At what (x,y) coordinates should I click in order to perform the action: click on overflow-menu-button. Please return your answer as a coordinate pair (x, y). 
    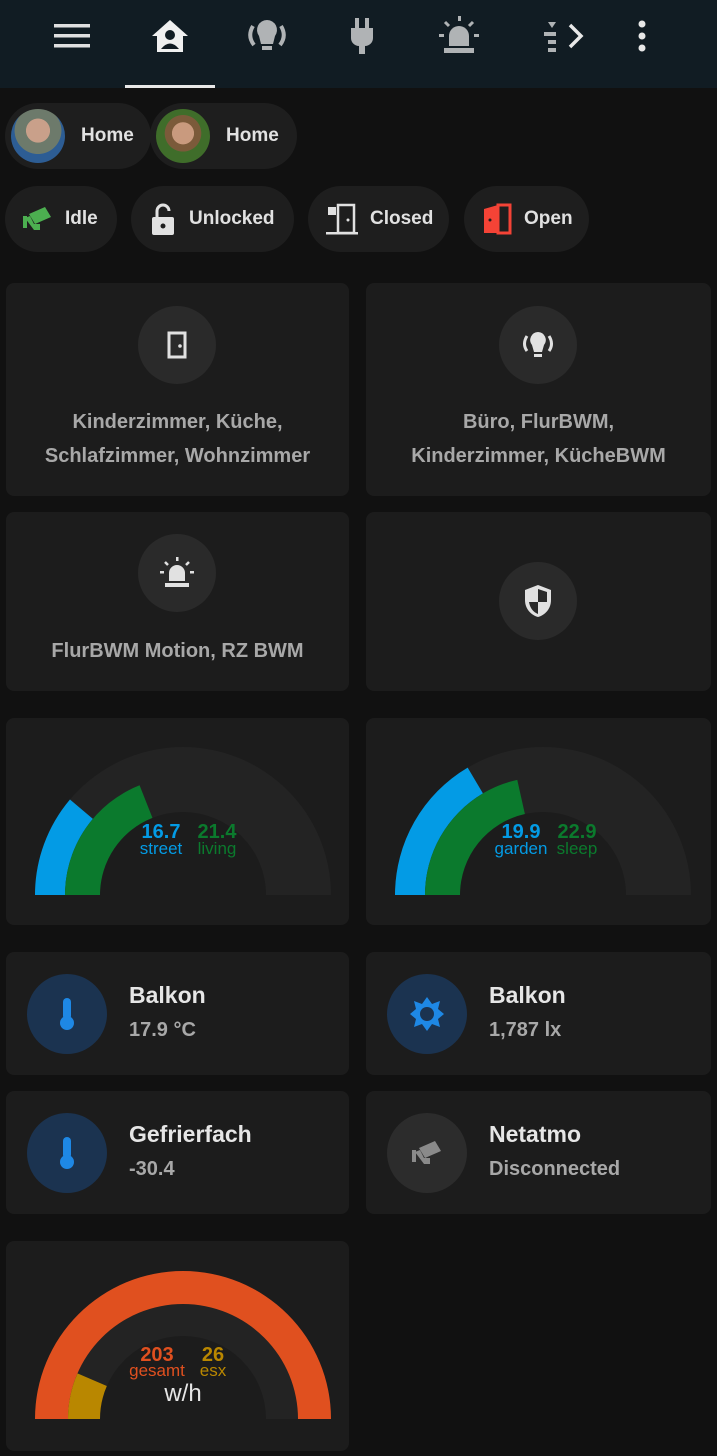
    Looking at the image, I should click on (642, 36).